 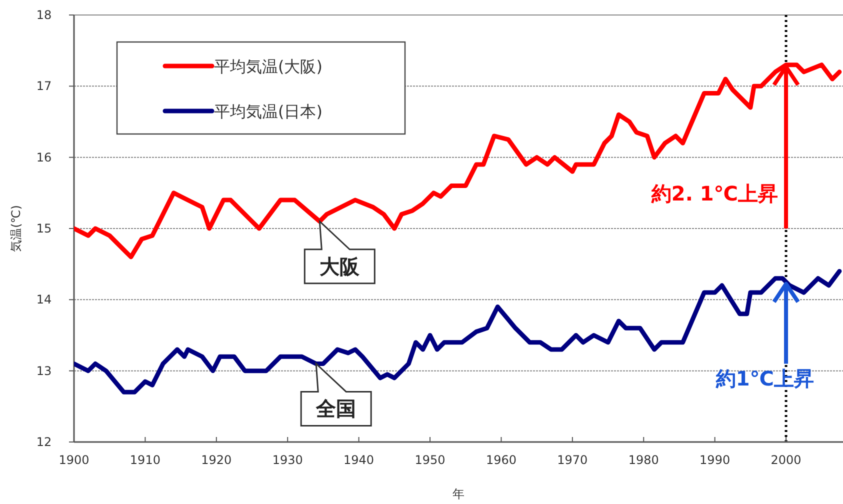 What do you see at coordinates (44, 157) in the screenshot?
I see `y-tick-label: 16` at bounding box center [44, 157].